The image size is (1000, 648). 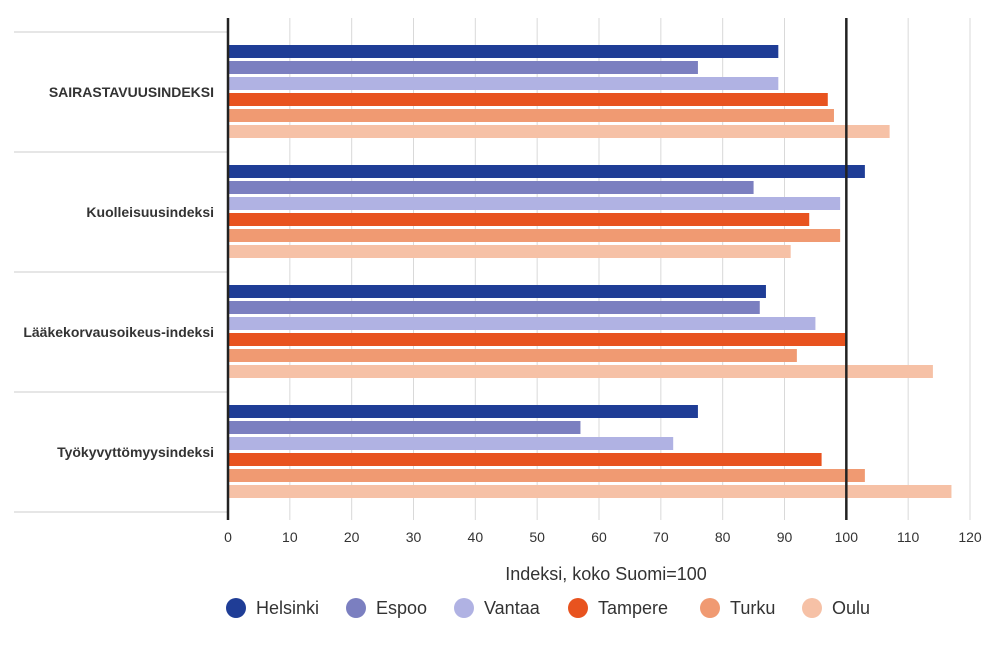 What do you see at coordinates (847, 537) in the screenshot?
I see `x-tick-label: 100` at bounding box center [847, 537].